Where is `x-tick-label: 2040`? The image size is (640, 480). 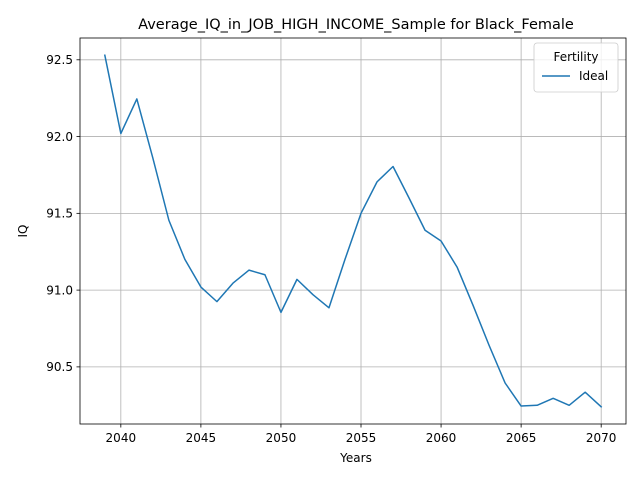
x-tick-label: 2040 is located at coordinates (121, 438).